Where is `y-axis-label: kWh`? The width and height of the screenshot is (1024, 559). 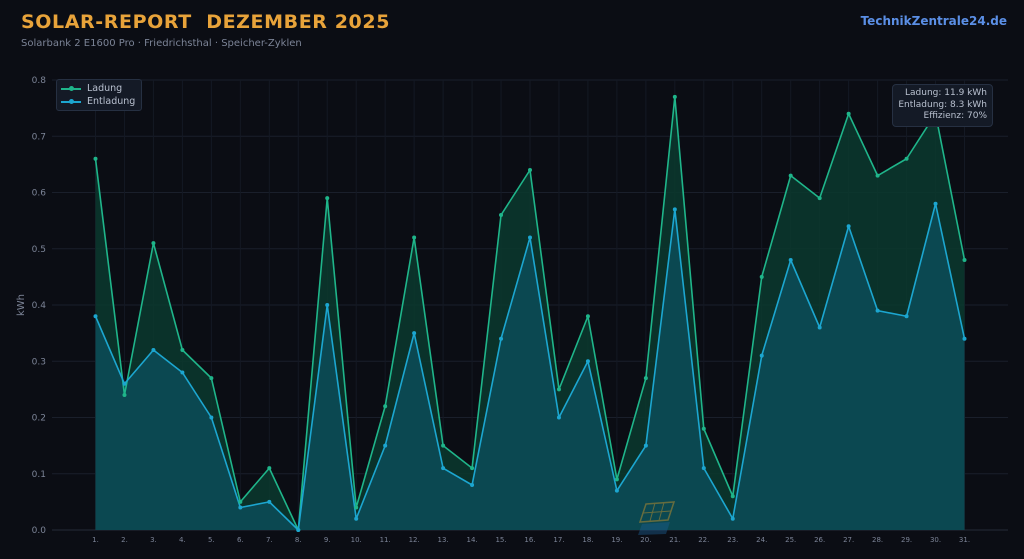
y-axis-label: kWh is located at coordinates (21, 305).